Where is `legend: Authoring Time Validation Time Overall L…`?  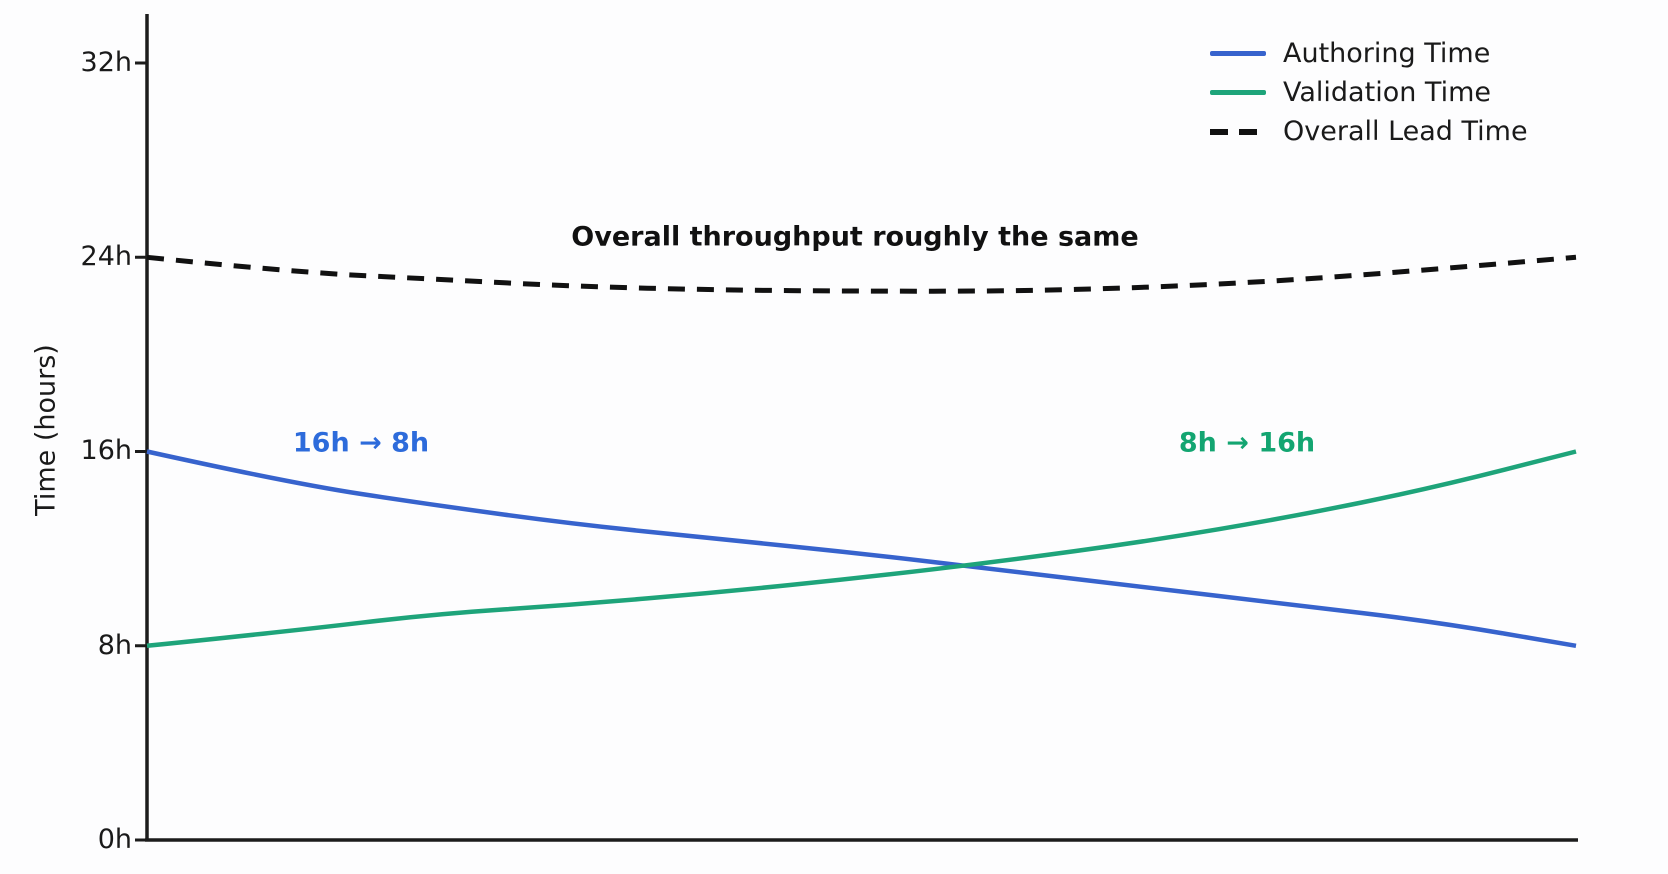 legend: Authoring Time Validation Time Overall L… is located at coordinates (1369, 92).